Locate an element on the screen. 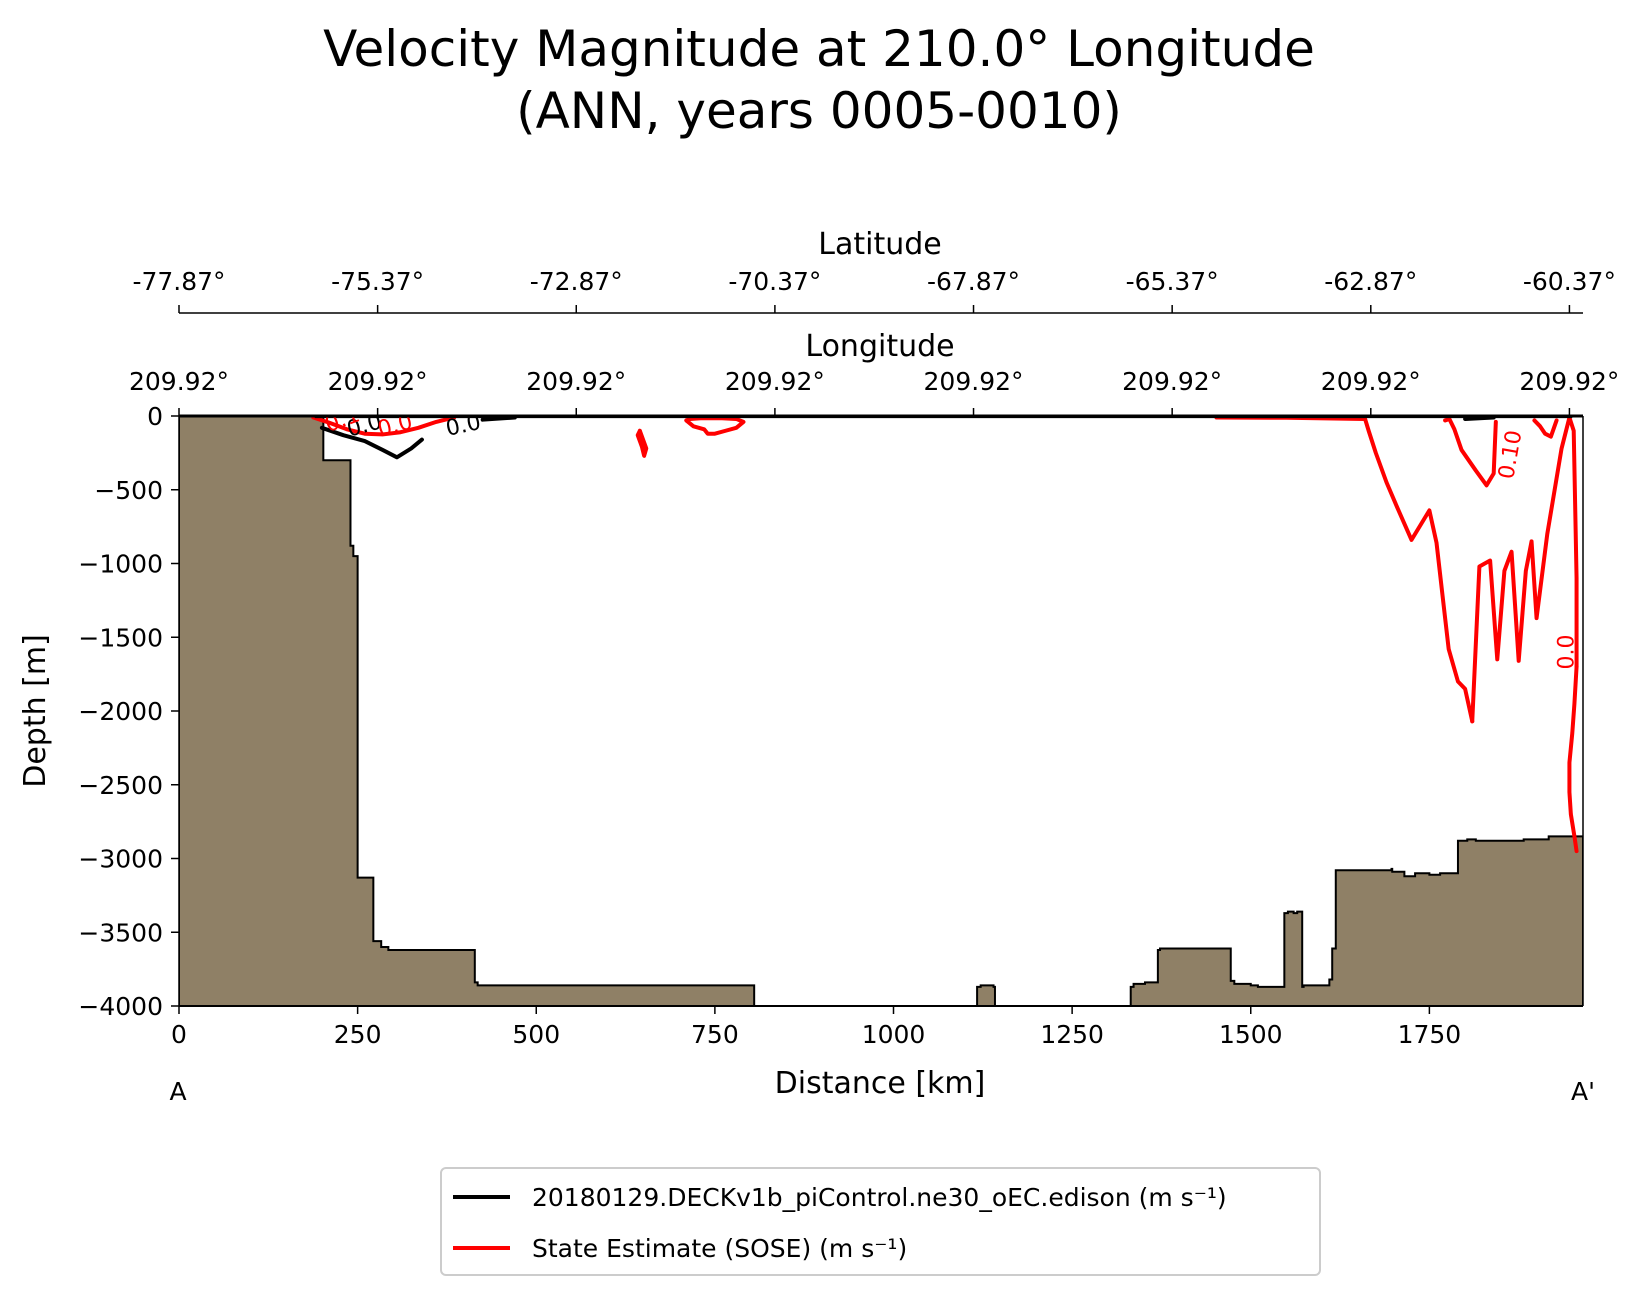  x-axis-label: Distance [km] is located at coordinates (880, 1083).